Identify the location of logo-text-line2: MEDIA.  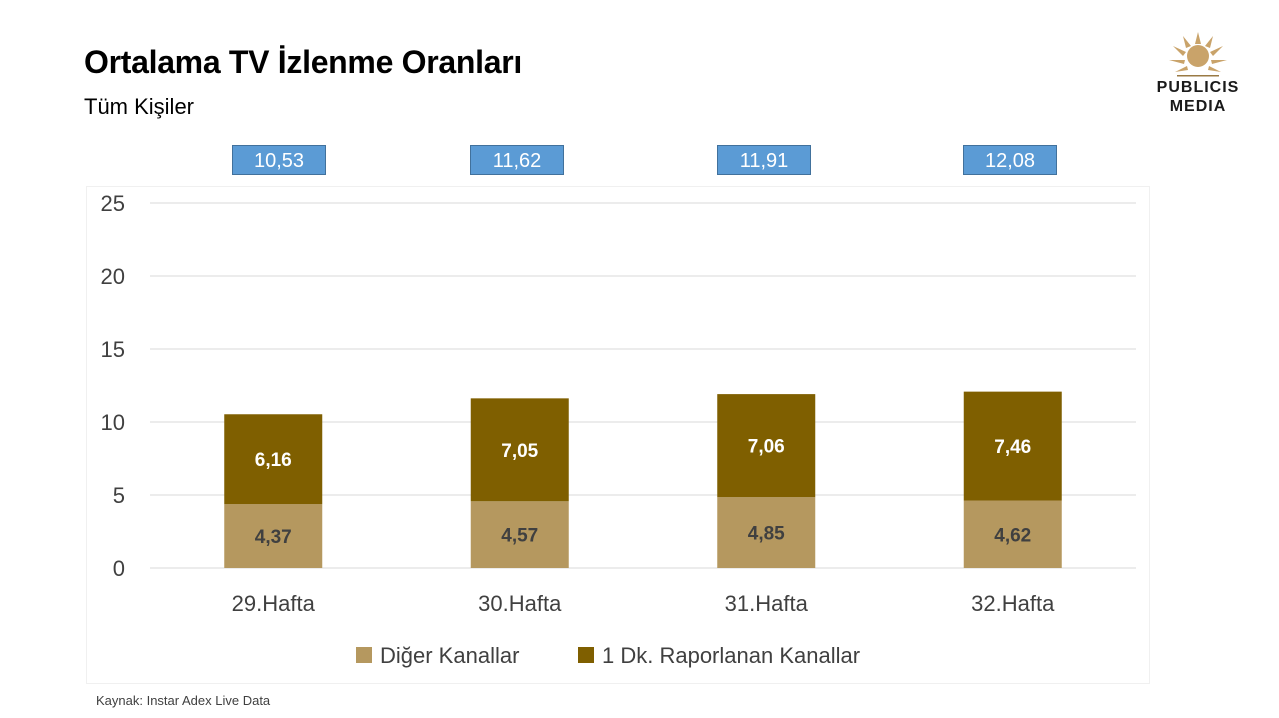
(1198, 106).